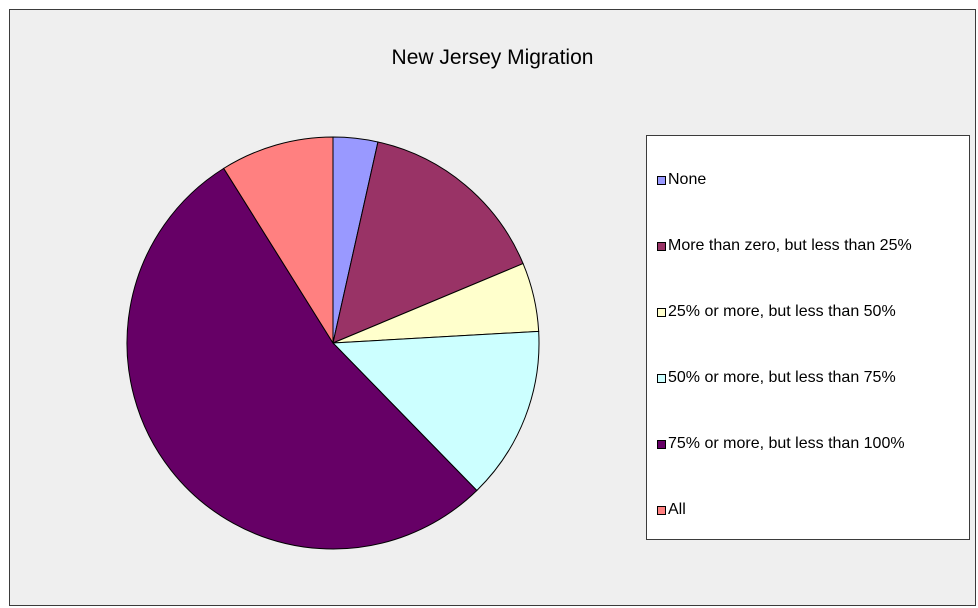  I want to click on legend-item: 75% or more, but less than 100%, so click(781, 444).